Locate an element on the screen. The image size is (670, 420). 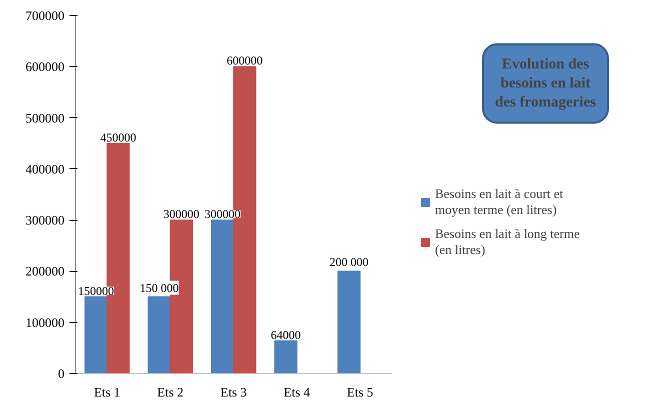
x-tick-label: Ets 4 is located at coordinates (297, 392).